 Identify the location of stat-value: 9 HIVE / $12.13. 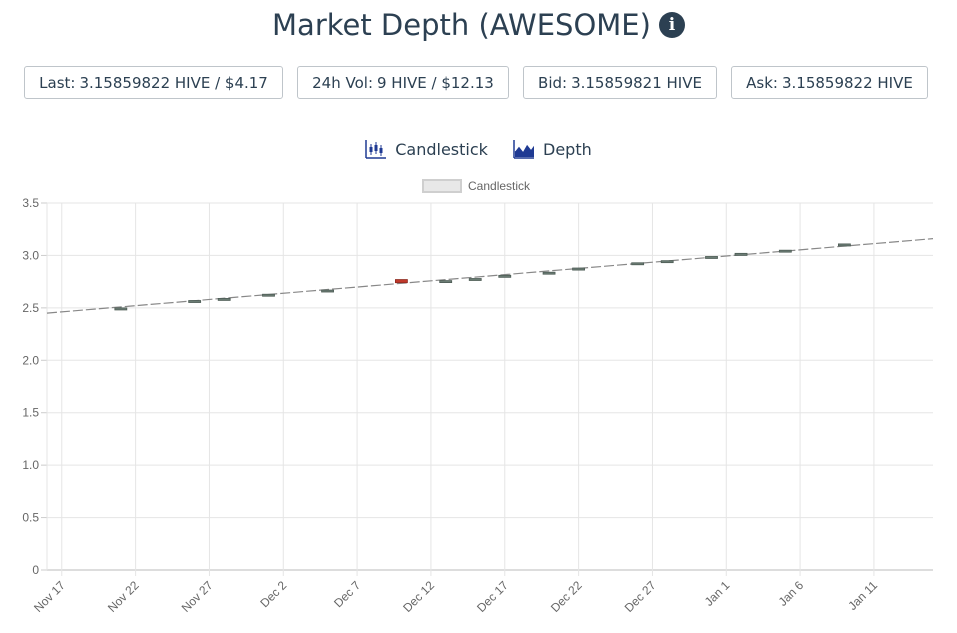
(435, 83).